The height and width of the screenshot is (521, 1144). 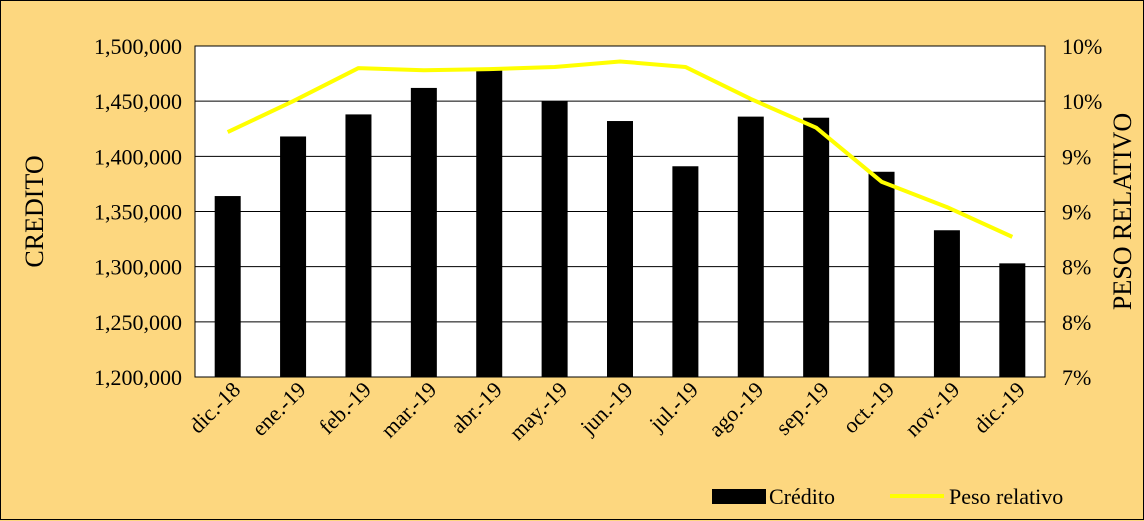 What do you see at coordinates (214, 407) in the screenshot?
I see `x-tick-label: dic.-18` at bounding box center [214, 407].